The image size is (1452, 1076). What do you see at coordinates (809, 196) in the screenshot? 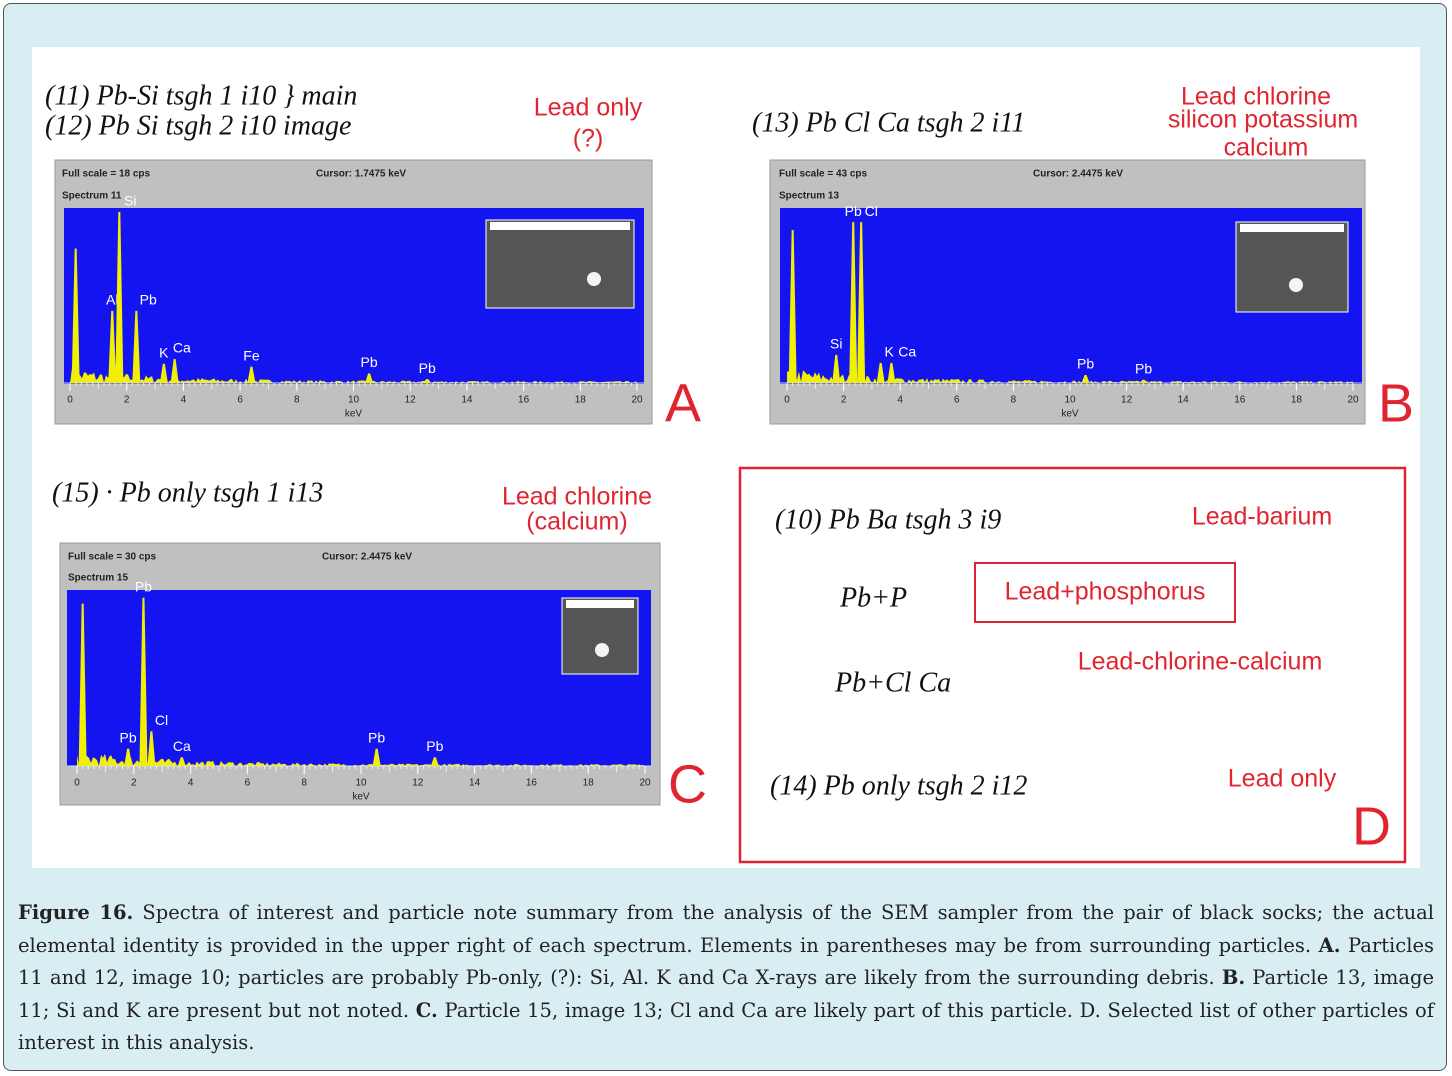
I see `spectrum-info: Spectrum 13` at bounding box center [809, 196].